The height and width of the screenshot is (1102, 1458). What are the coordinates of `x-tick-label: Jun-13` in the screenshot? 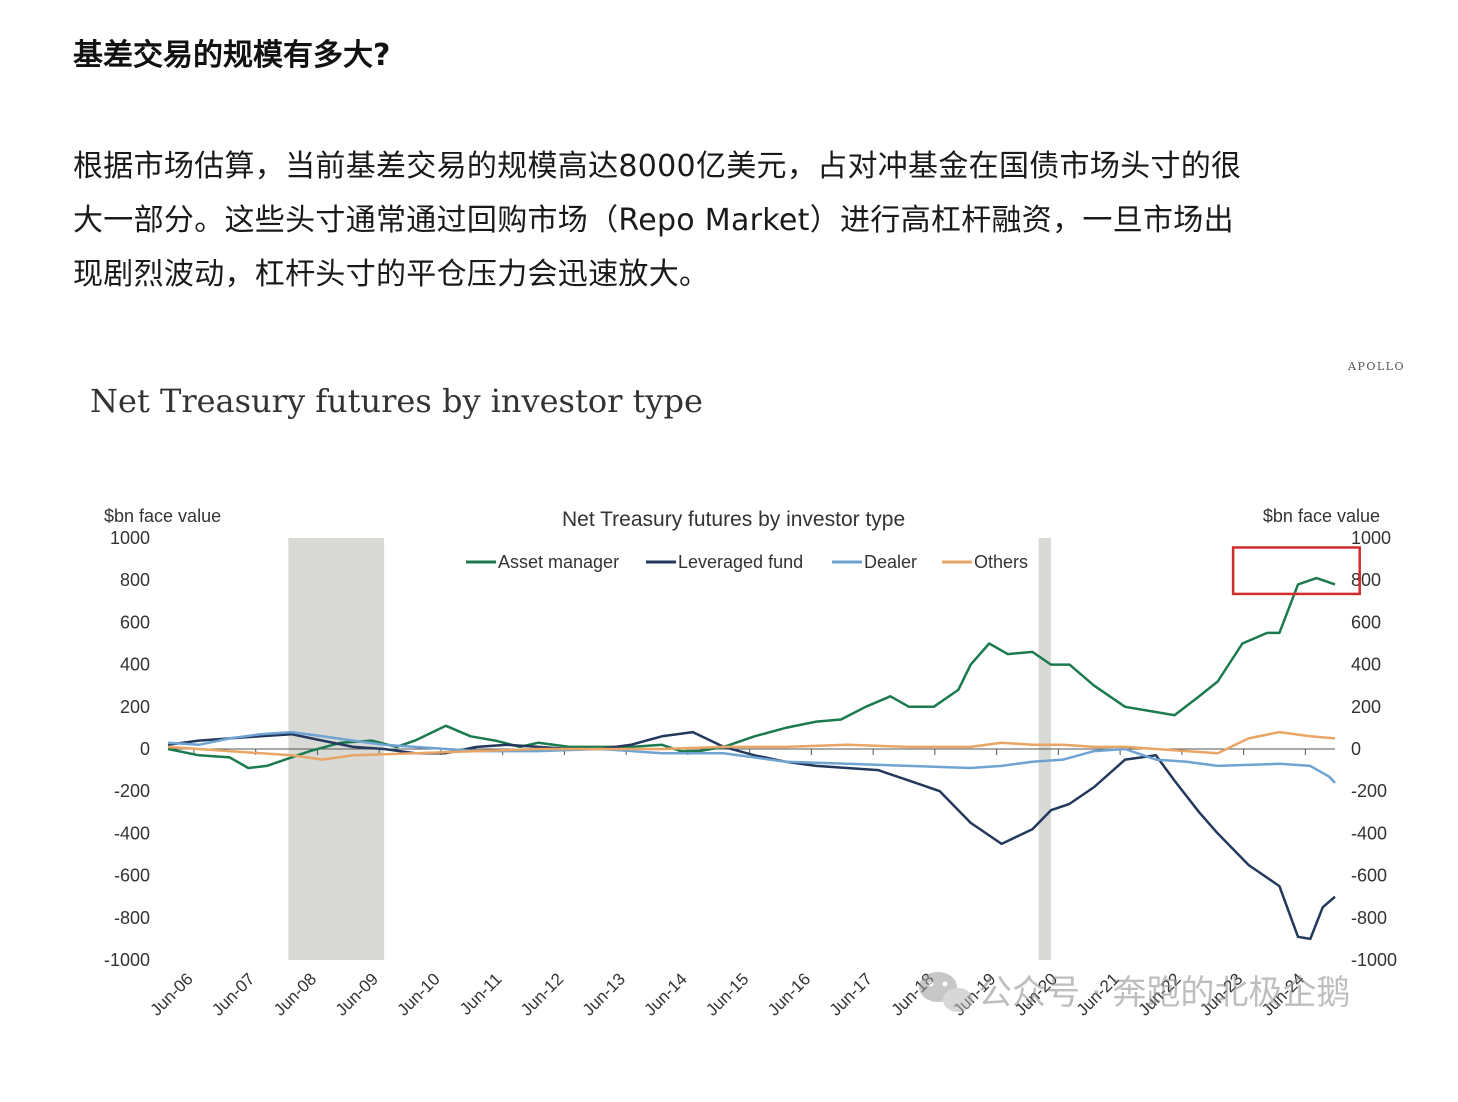 It's located at (604, 994).